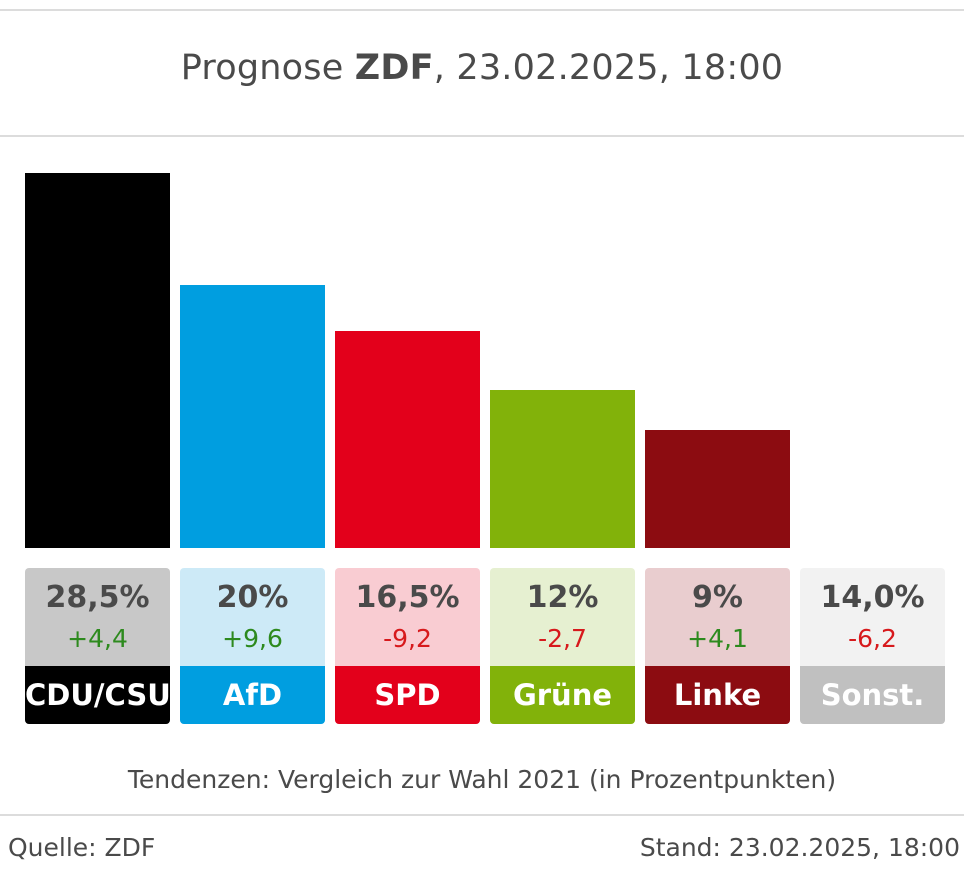  Describe the element at coordinates (717, 597) in the screenshot. I see `value-label: 9%` at that location.